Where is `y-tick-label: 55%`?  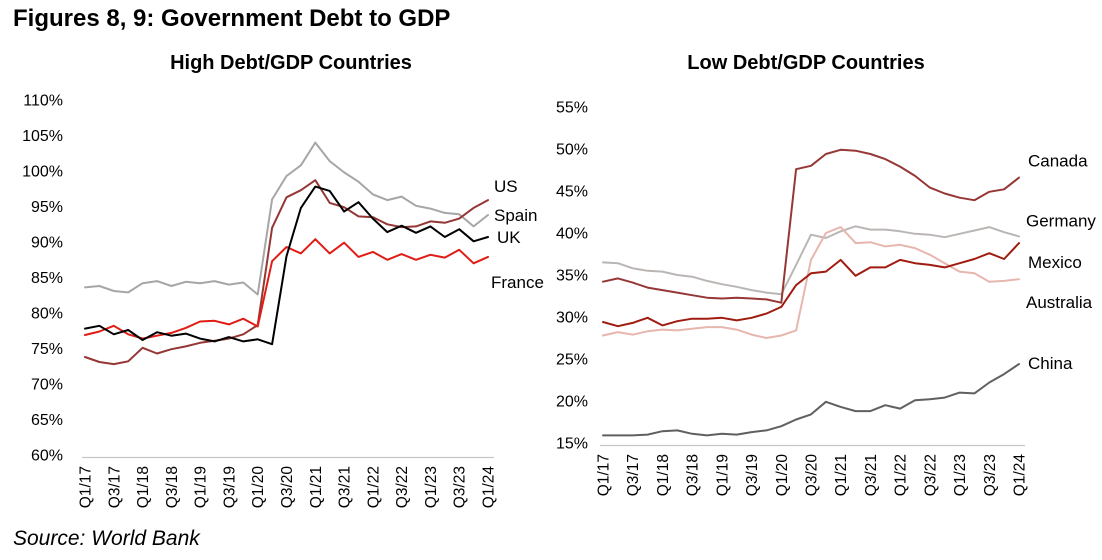
y-tick-label: 55% is located at coordinates (572, 108).